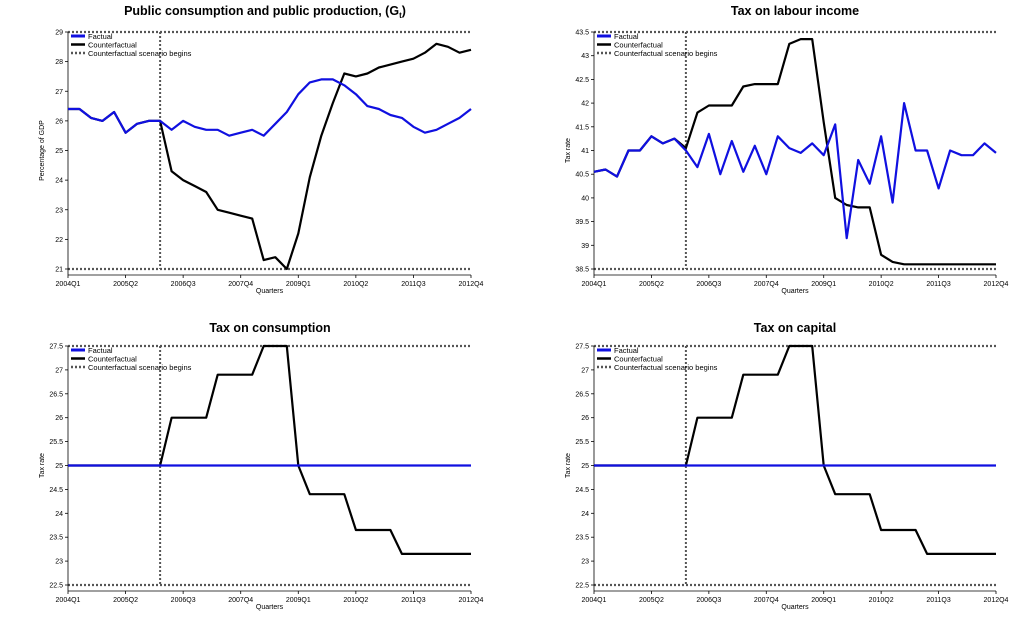 This screenshot has width=1031, height=621. Describe the element at coordinates (42, 150) in the screenshot. I see `y-axis-label: Percentage of GDP` at that location.